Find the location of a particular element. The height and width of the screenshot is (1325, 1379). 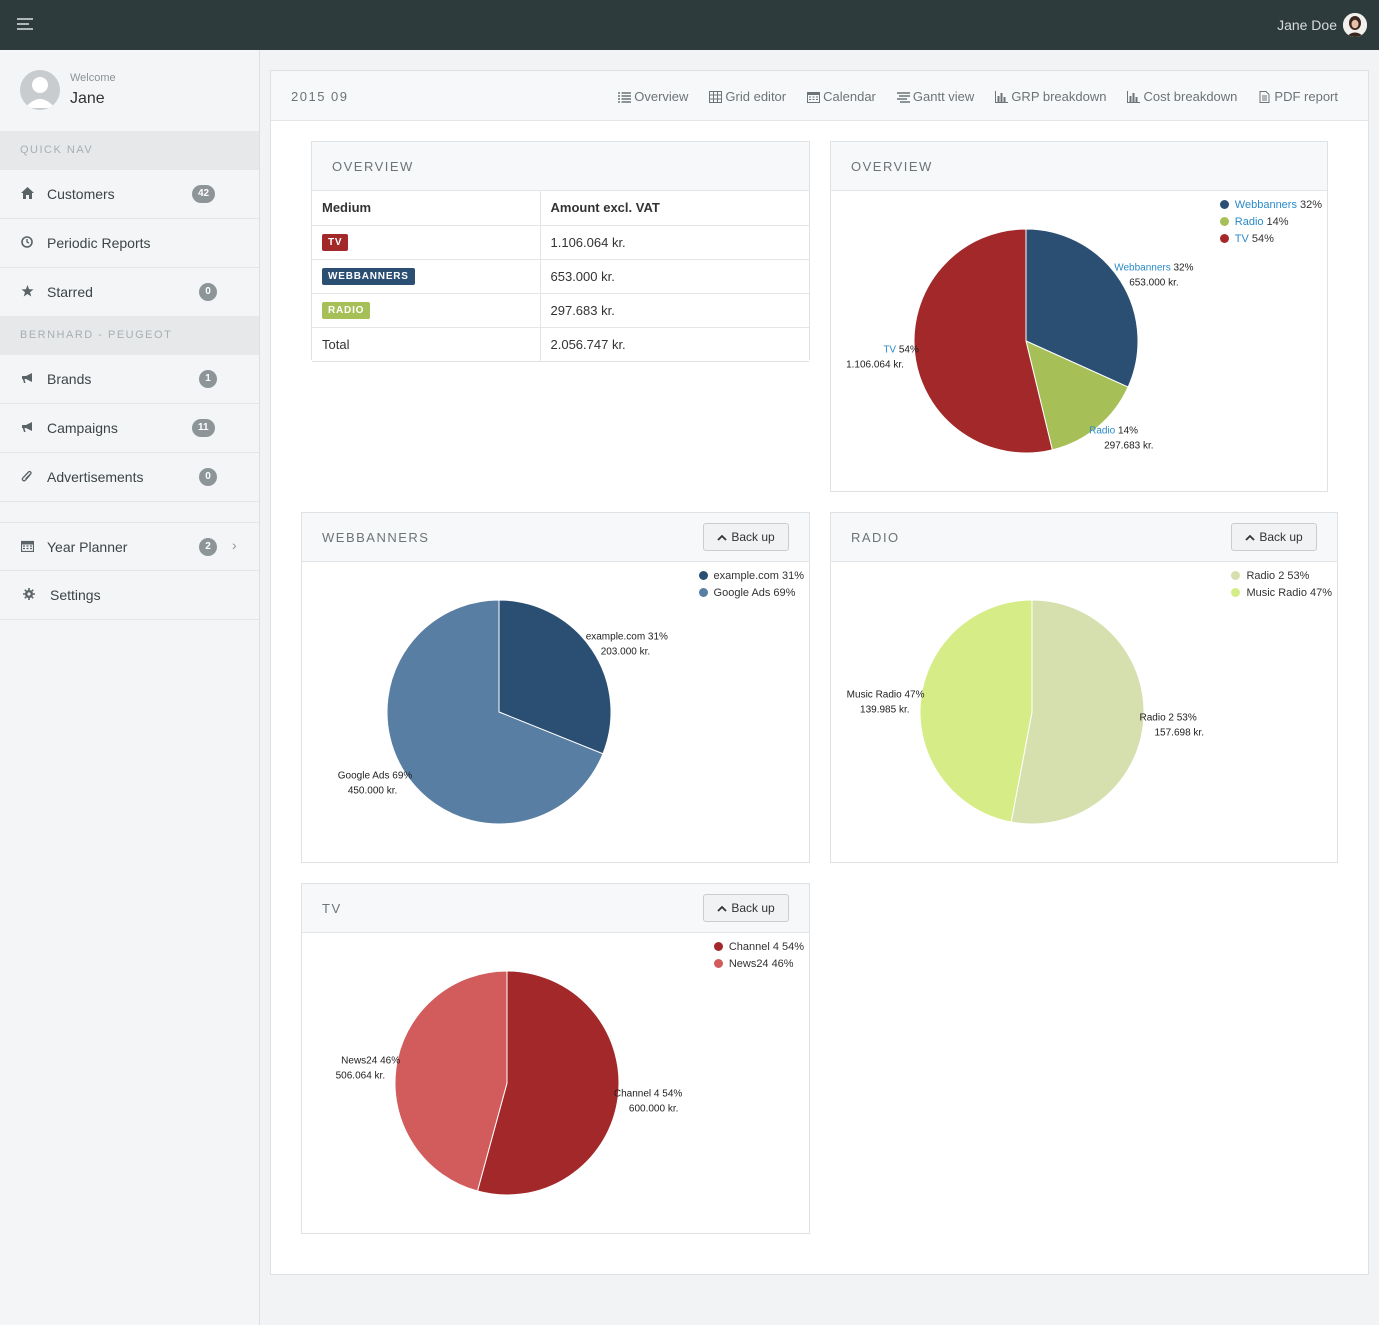

tab-calendar: Calendar is located at coordinates (841, 96).